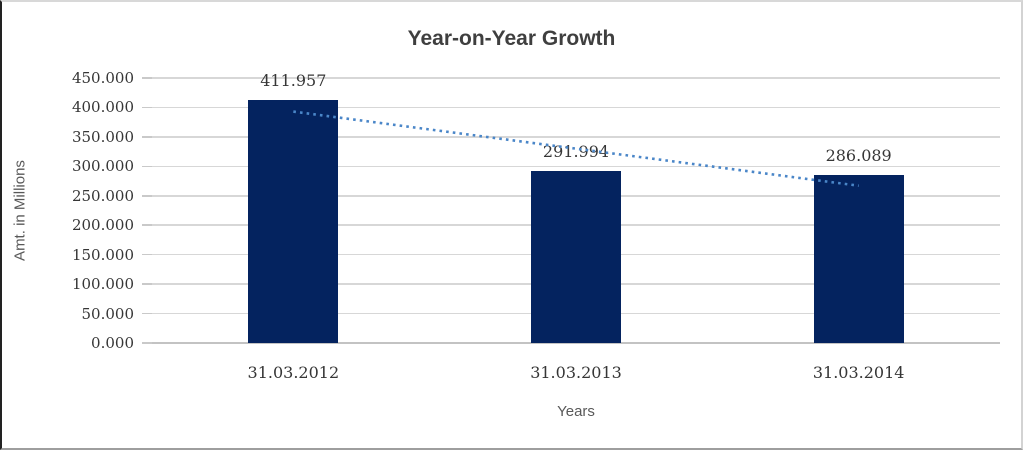 This screenshot has width=1023, height=450. What do you see at coordinates (576, 411) in the screenshot?
I see `x-axis-title: Years` at bounding box center [576, 411].